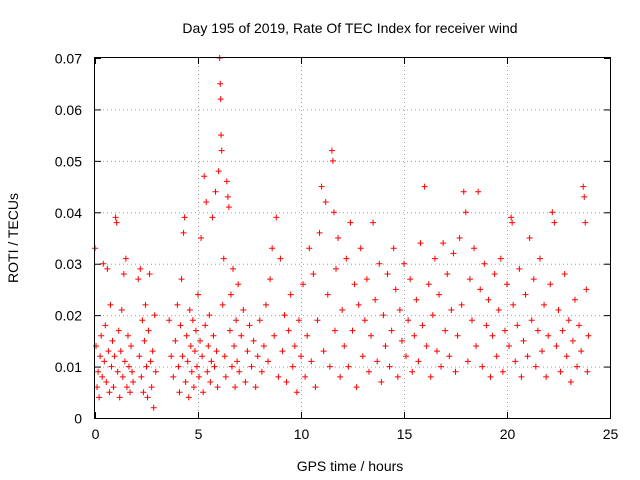 The height and width of the screenshot is (480, 640). Describe the element at coordinates (199, 434) in the screenshot. I see `x-tick-label: 5` at that location.